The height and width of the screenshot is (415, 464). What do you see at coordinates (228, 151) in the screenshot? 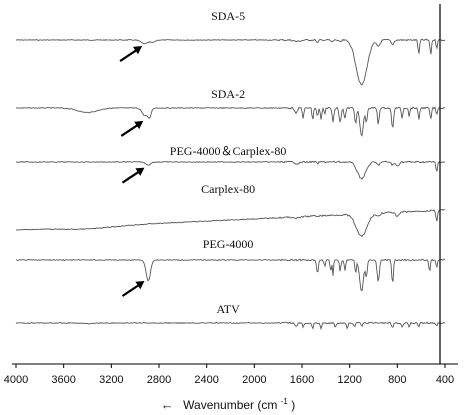
I see `series-label-2: PEG-4000＆Carplex-80` at bounding box center [228, 151].